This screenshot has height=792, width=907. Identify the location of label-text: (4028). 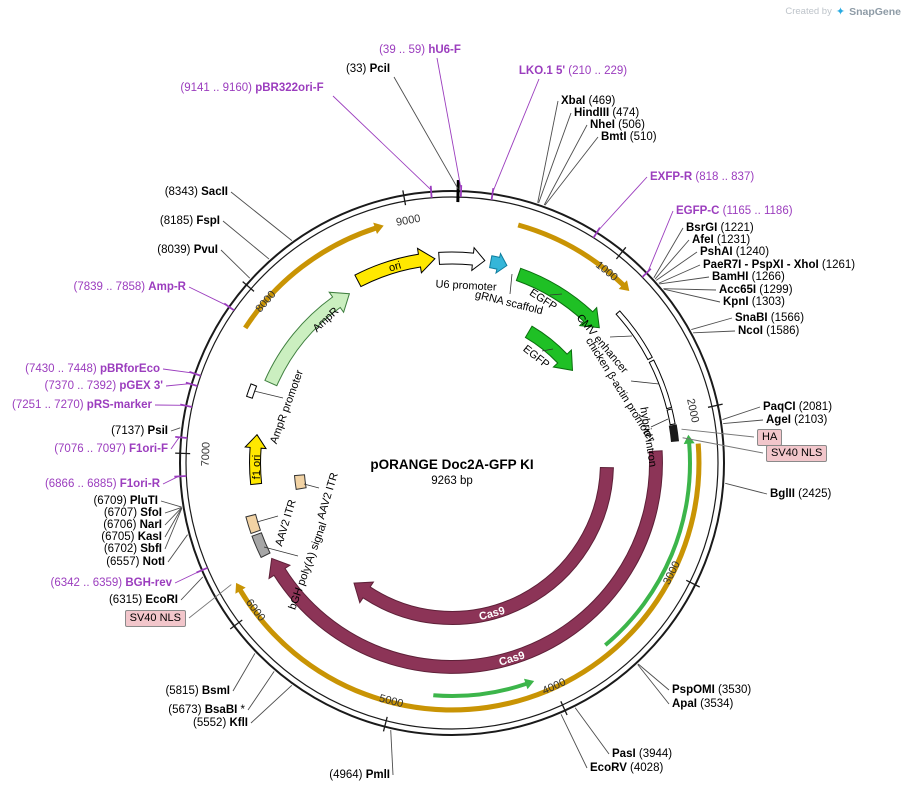
(645, 768).